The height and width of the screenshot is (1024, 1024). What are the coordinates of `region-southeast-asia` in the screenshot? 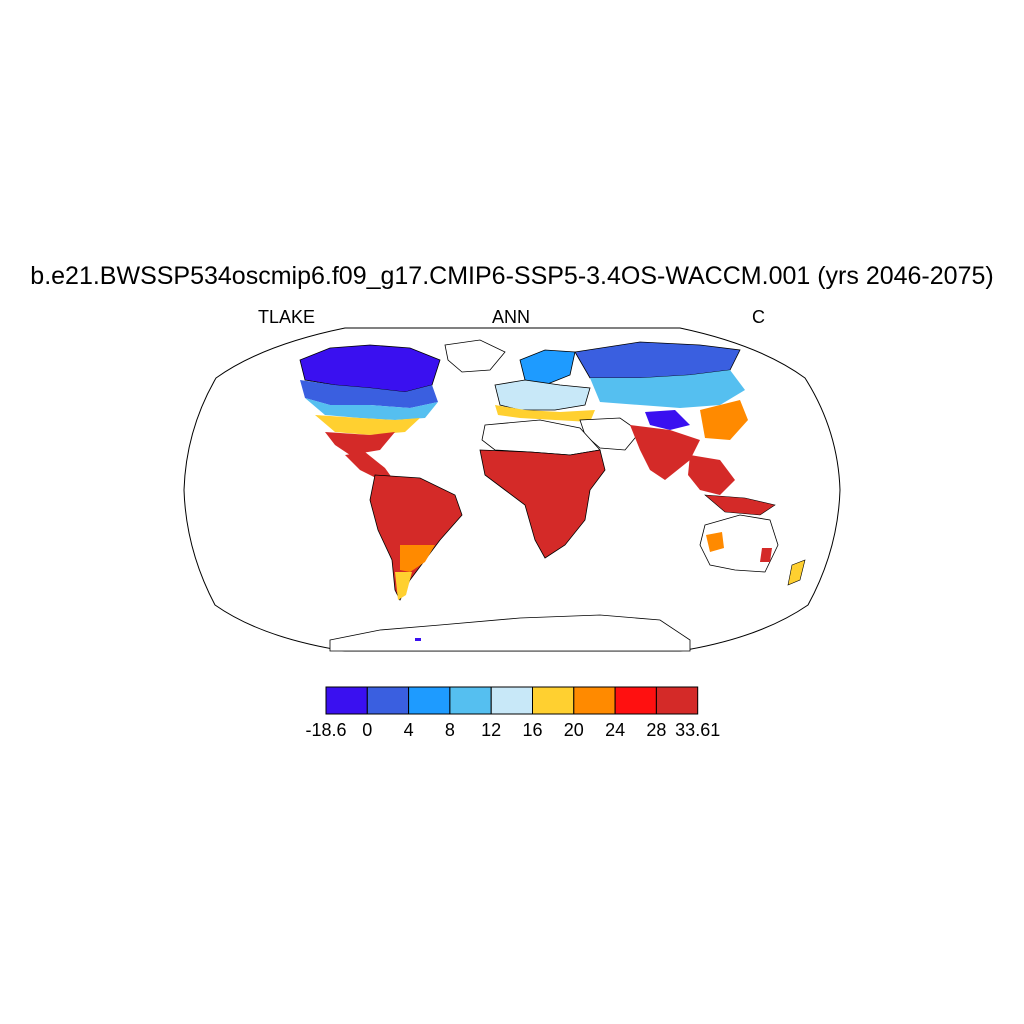 It's located at (711, 475).